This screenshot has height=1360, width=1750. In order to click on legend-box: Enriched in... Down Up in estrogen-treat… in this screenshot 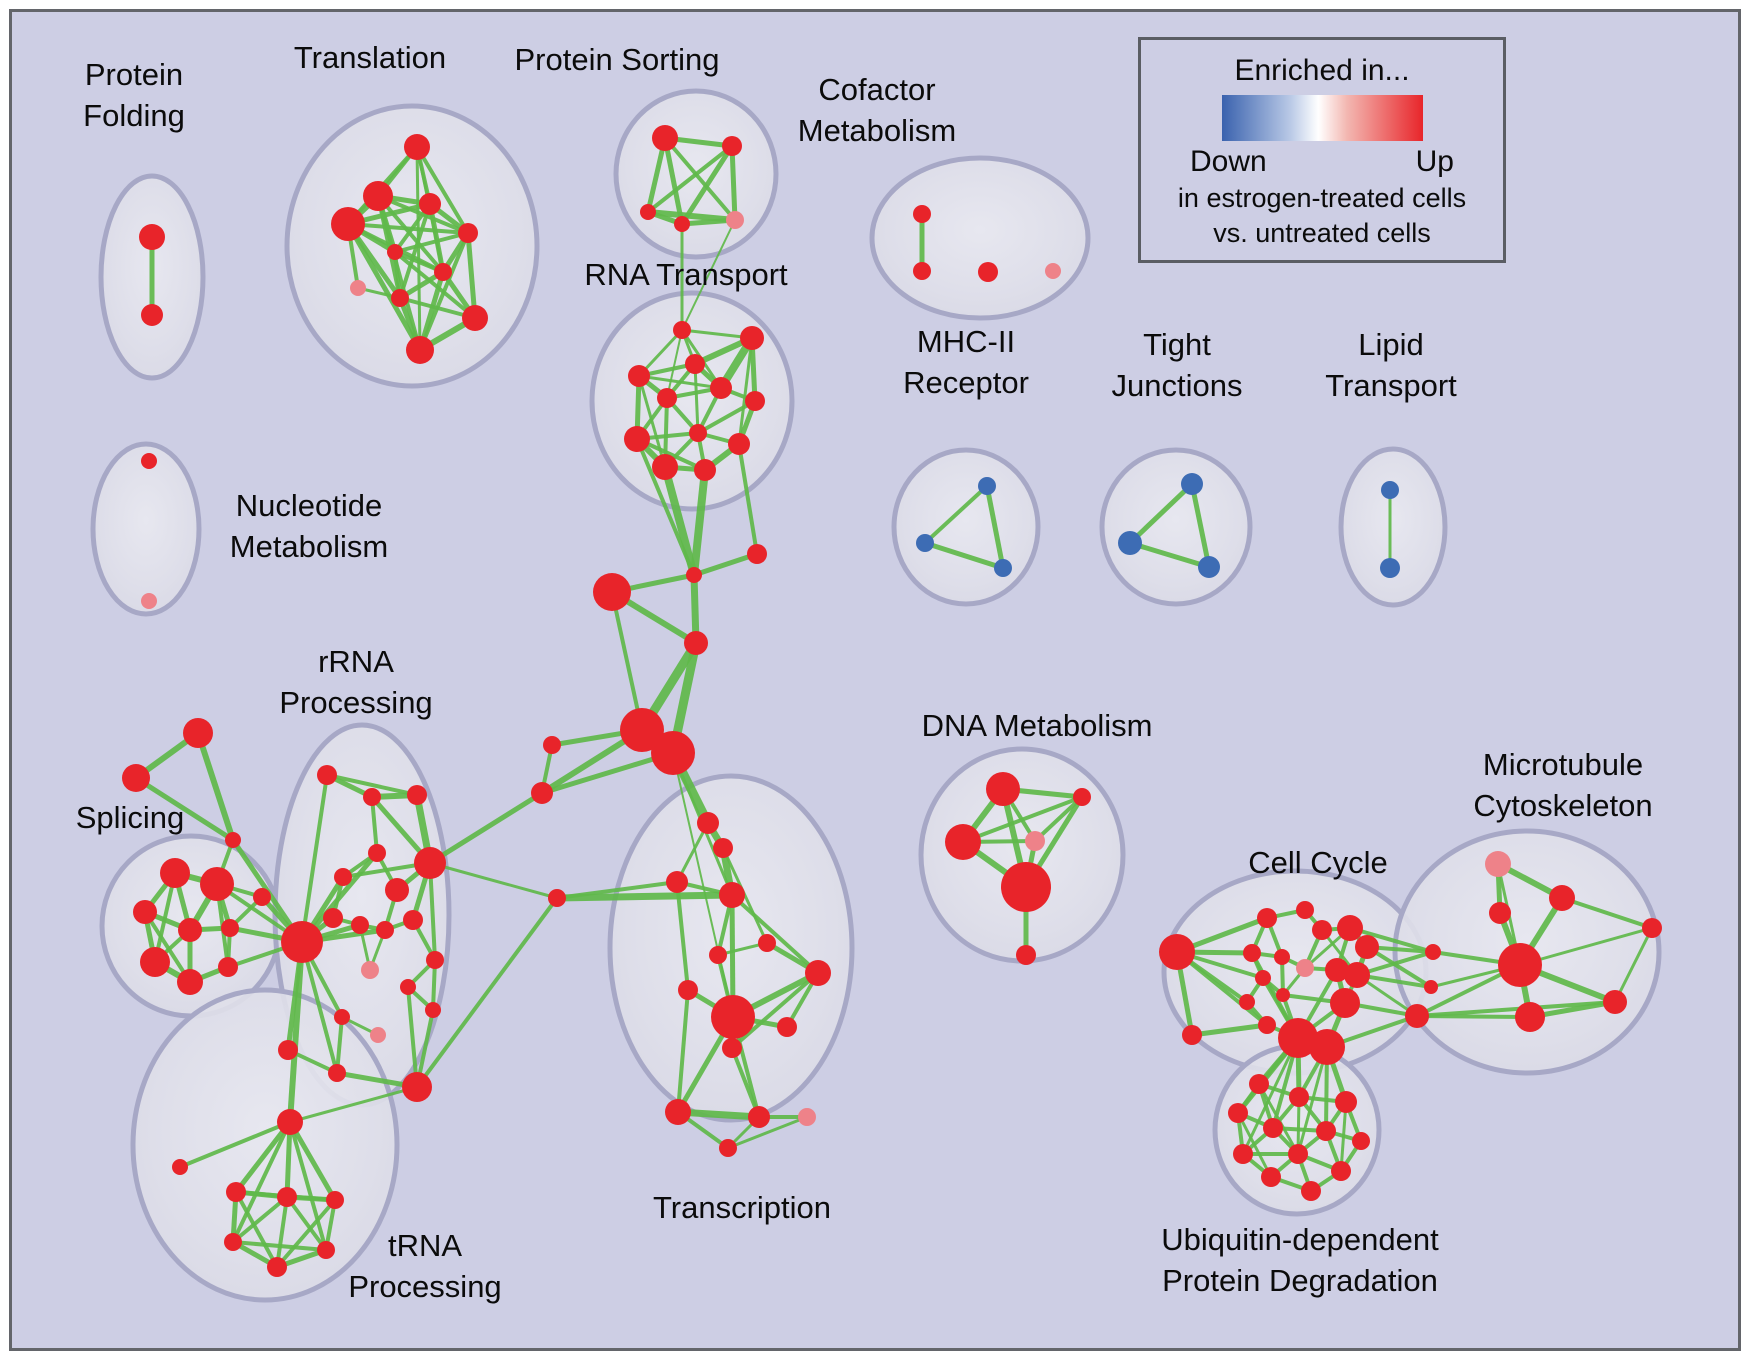, I will do `click(1322, 150)`.